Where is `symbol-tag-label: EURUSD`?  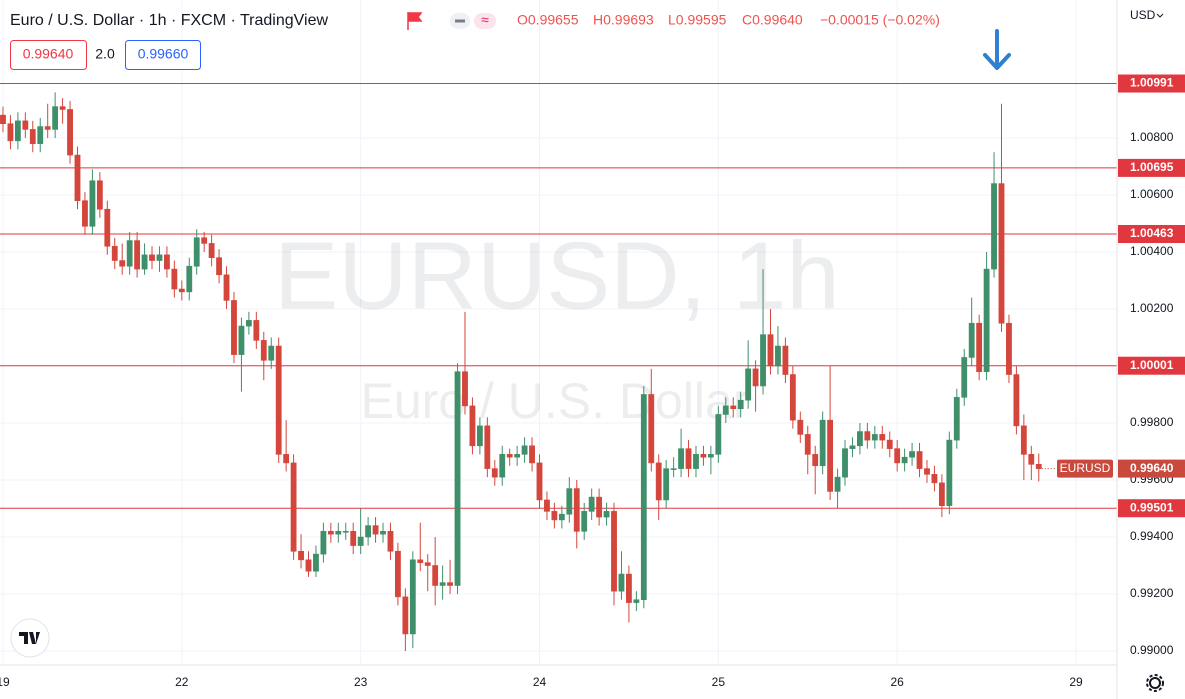 symbol-tag-label: EURUSD is located at coordinates (1085, 468).